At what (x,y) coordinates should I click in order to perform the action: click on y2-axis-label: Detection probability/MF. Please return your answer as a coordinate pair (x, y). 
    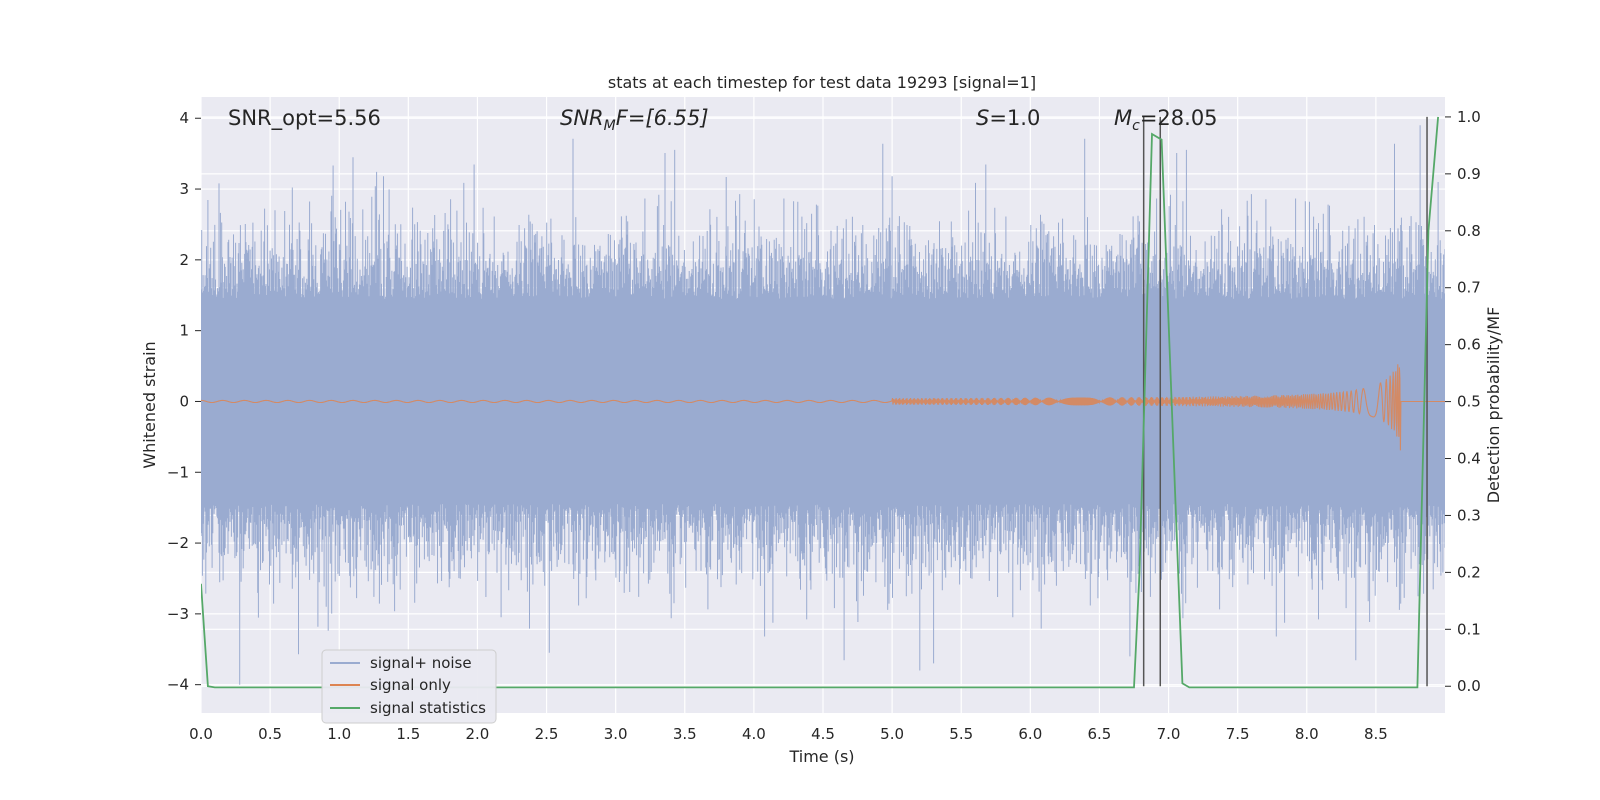
    Looking at the image, I should click on (1493, 405).